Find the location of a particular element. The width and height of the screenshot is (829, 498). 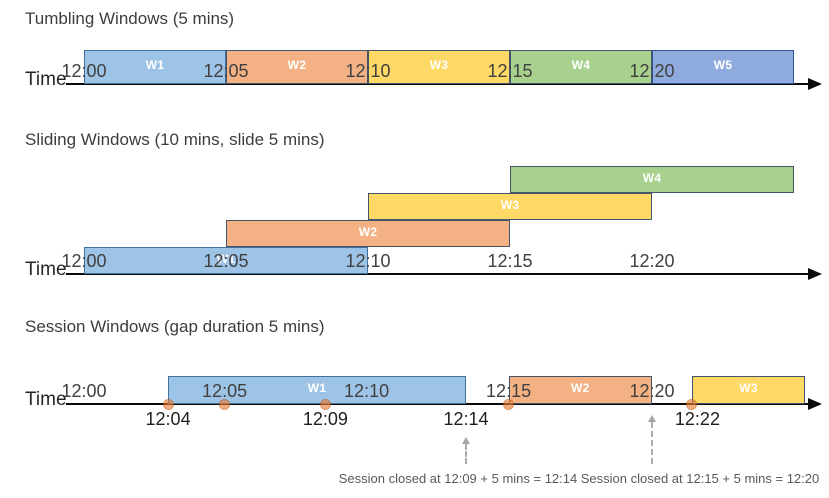

sliding-time-axis-label: Time is located at coordinates (46, 269).